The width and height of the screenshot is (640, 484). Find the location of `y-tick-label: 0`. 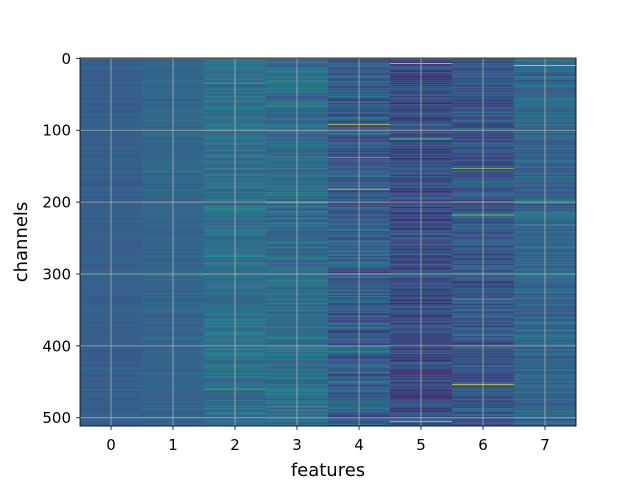

y-tick-label: 0 is located at coordinates (66, 59).